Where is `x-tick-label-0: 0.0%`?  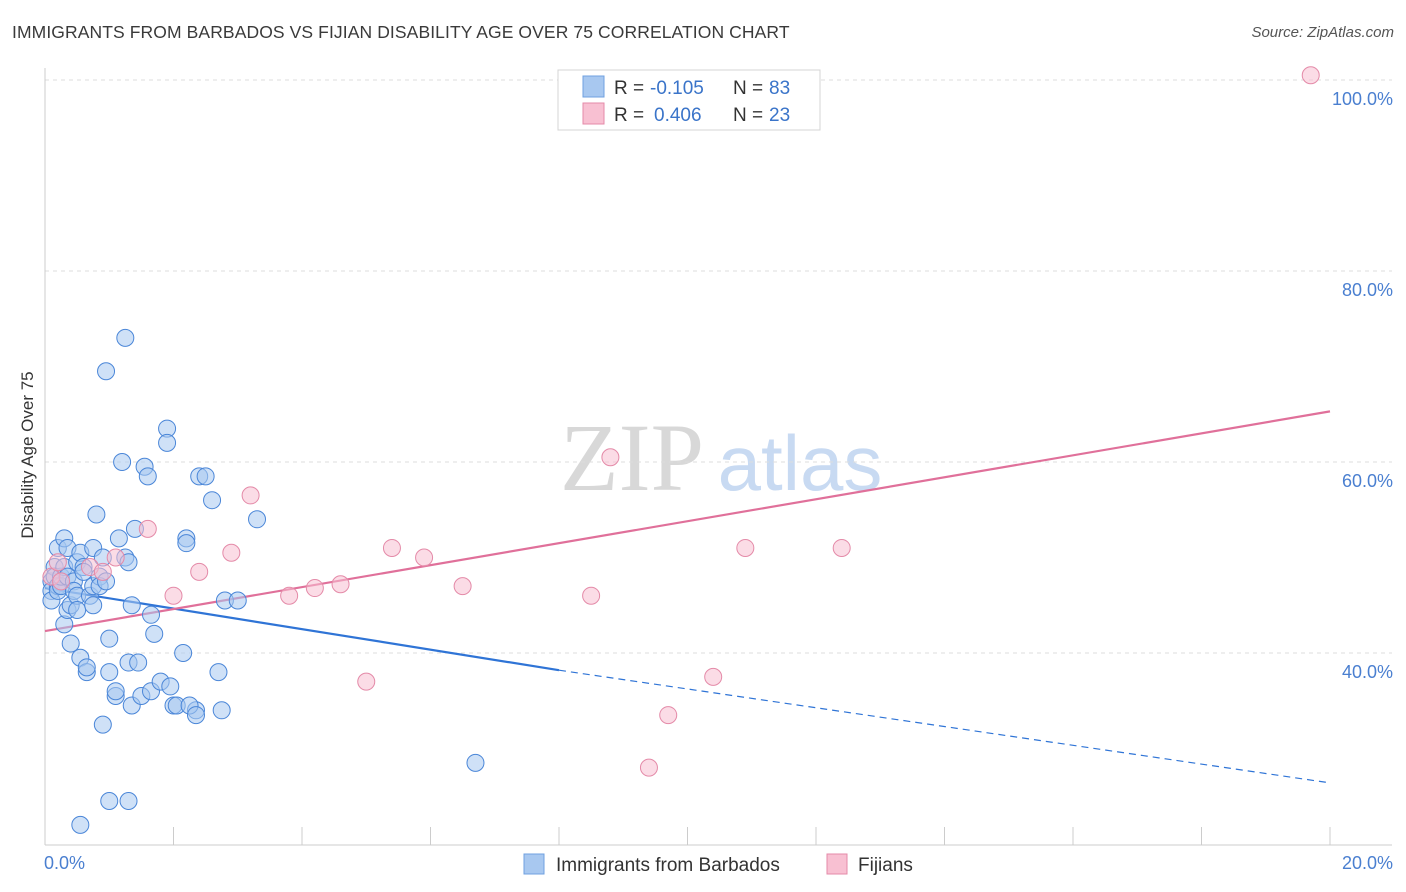 x-tick-label-0: 0.0% is located at coordinates (64, 863).